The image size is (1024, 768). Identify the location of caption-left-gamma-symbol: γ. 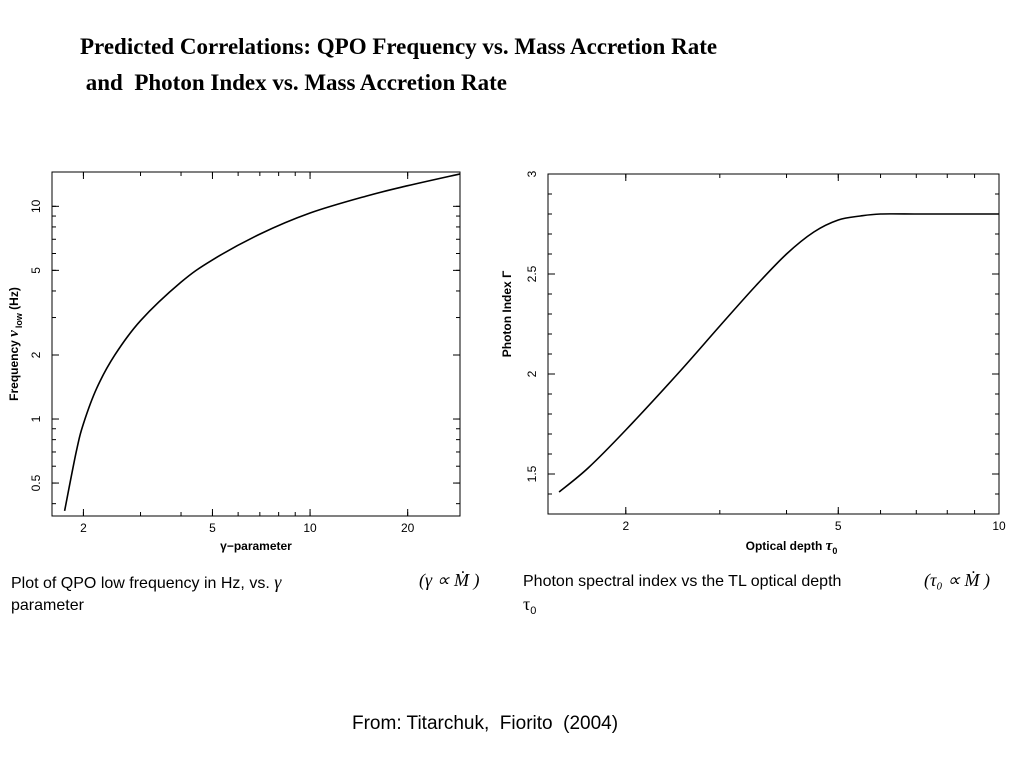
(278, 582).